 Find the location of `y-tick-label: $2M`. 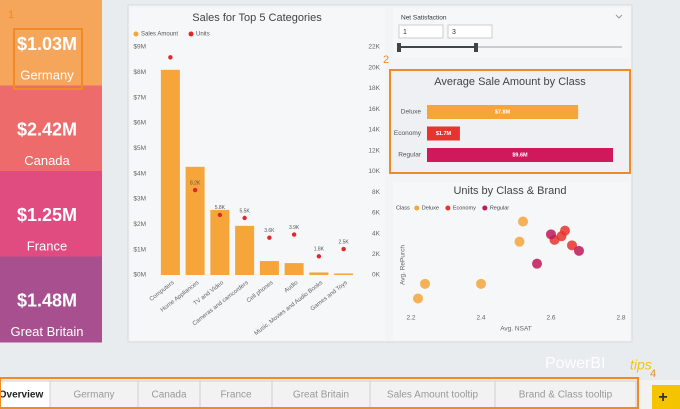

y-tick-label: $2M is located at coordinates (139, 224).